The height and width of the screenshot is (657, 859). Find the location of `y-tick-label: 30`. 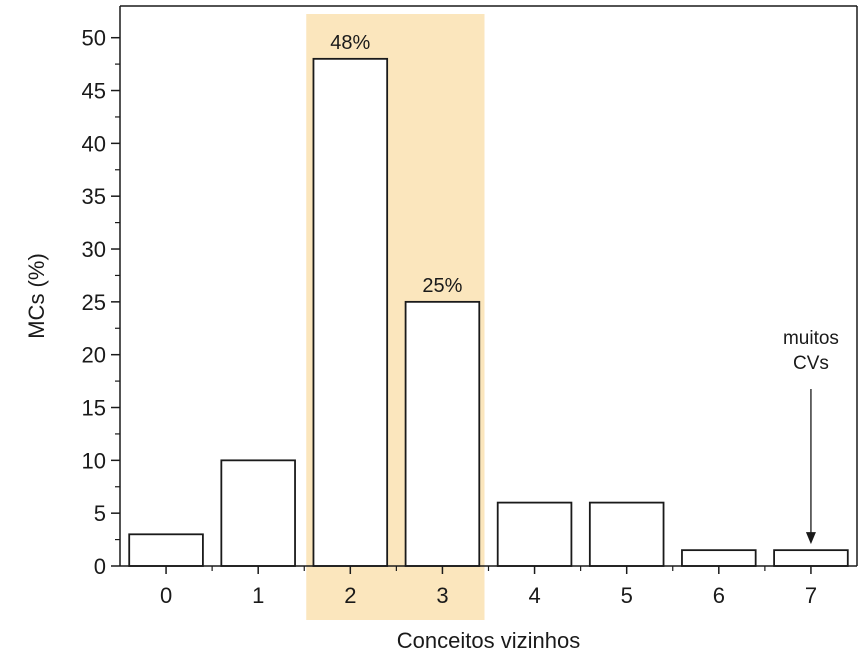

y-tick-label: 30 is located at coordinates (94, 249).